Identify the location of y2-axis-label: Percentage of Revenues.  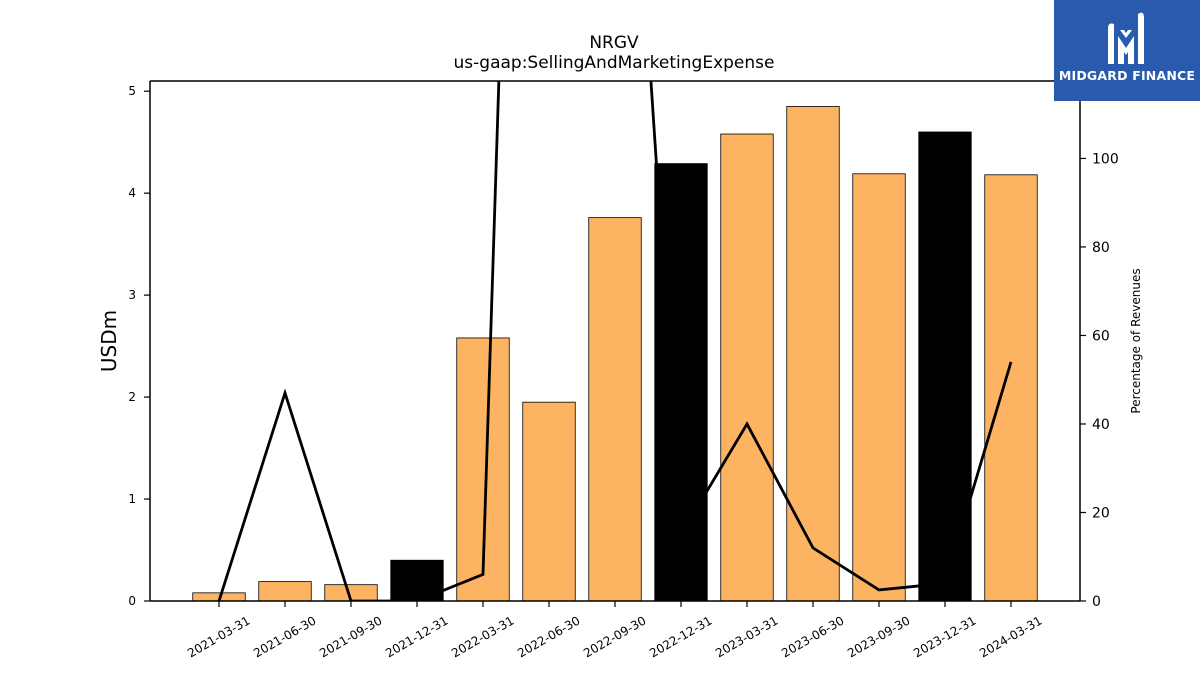
(1136, 340).